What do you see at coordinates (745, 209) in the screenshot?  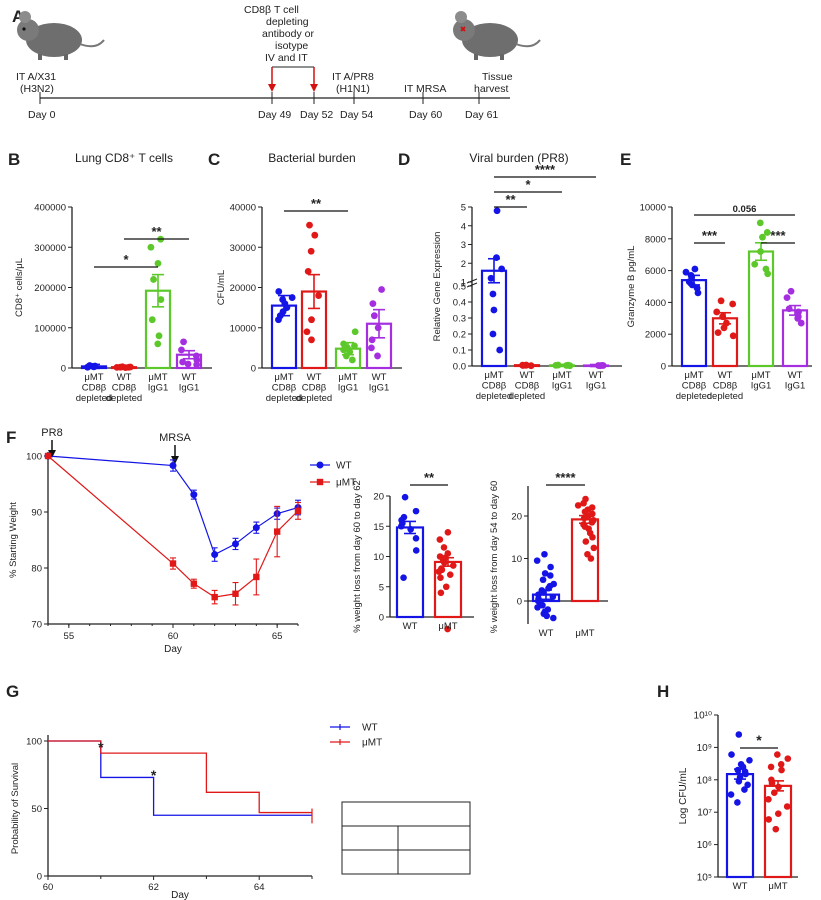 I see `sig-e-2-label: 0.056` at bounding box center [745, 209].